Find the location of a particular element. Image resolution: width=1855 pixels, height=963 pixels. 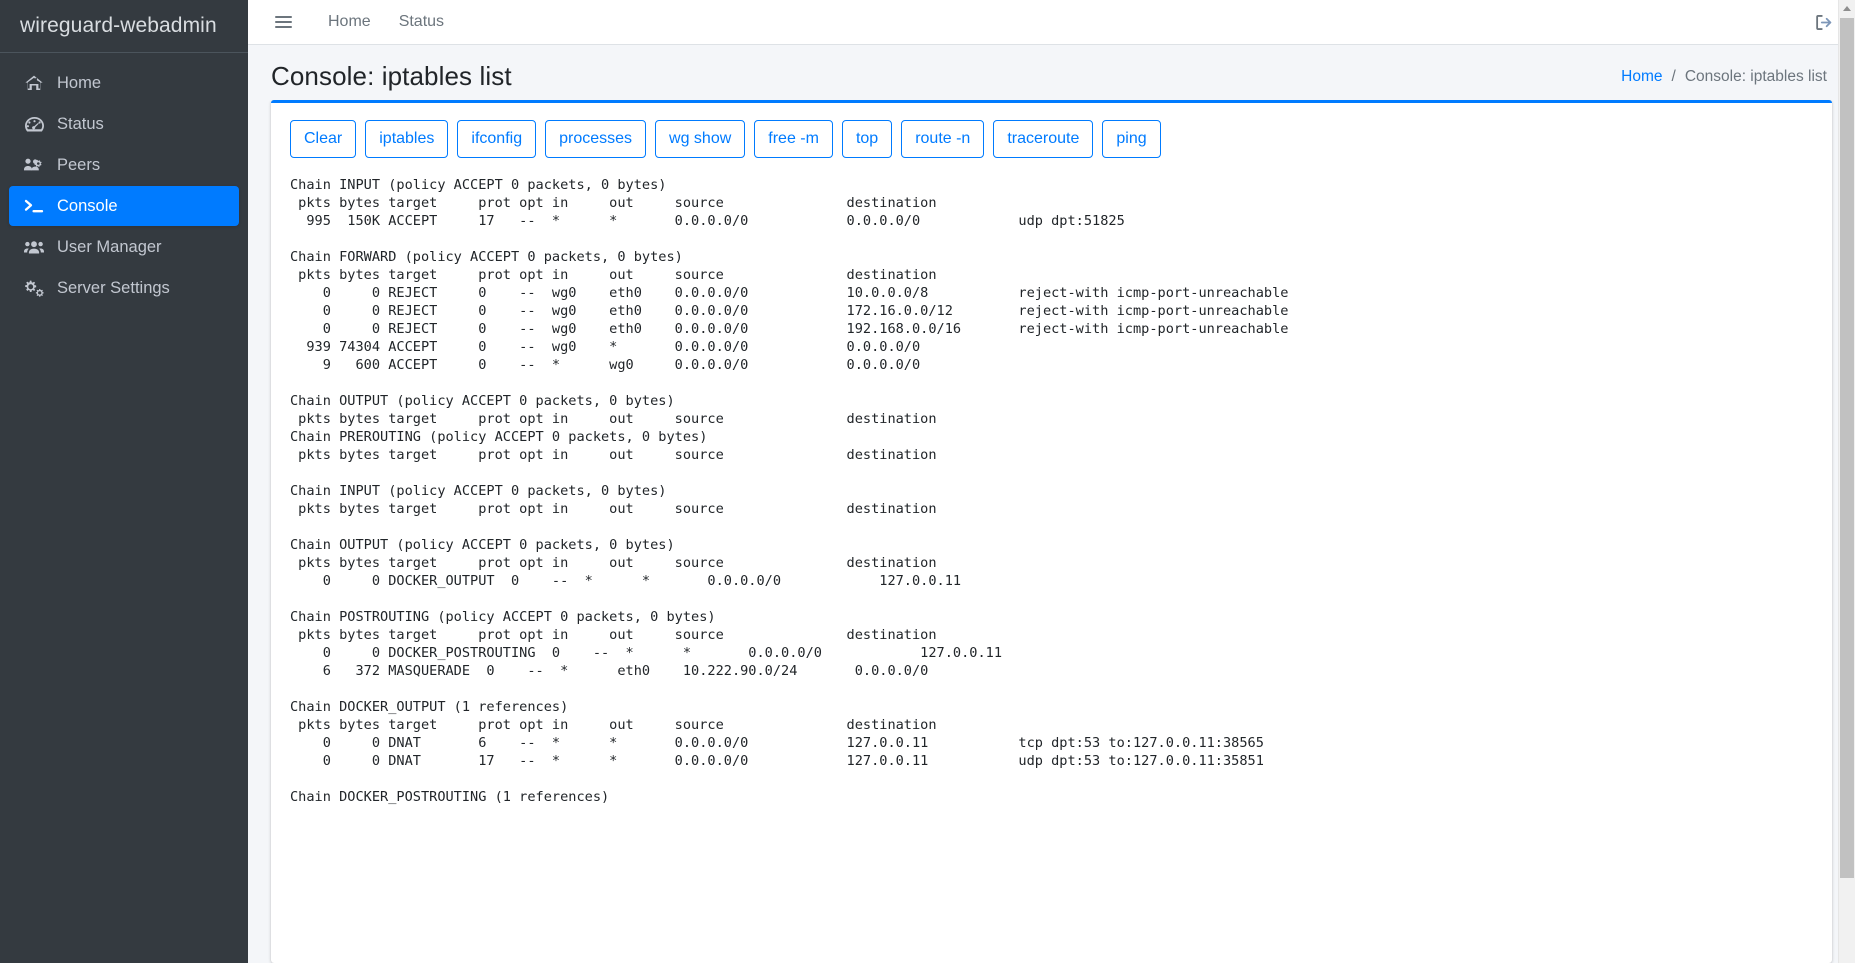

logout-icon is located at coordinates (1823, 22).